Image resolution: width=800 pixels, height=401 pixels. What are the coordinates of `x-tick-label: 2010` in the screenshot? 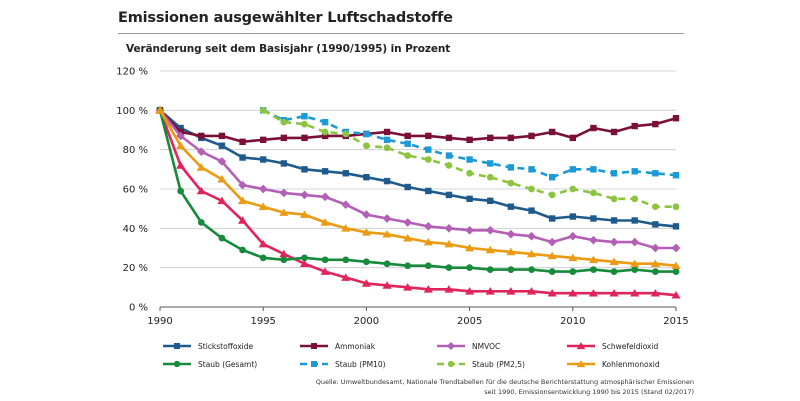 It's located at (572, 321).